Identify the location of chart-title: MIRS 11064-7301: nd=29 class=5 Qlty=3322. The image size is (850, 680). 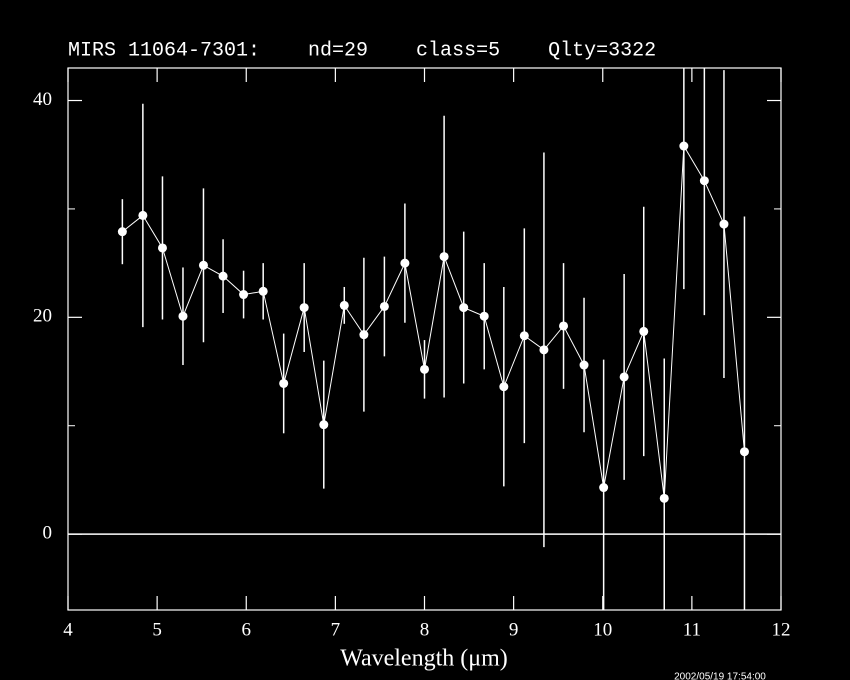
(362, 50).